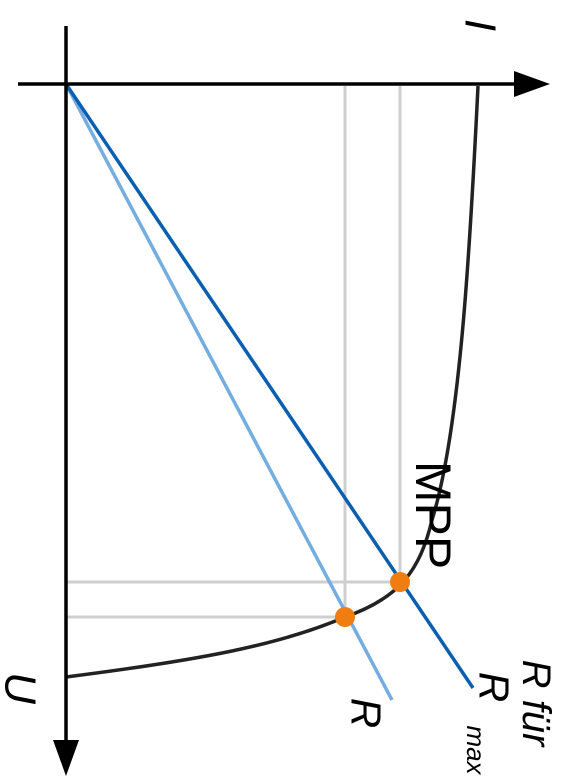  What do you see at coordinates (433, 515) in the screenshot?
I see `mpp-label: MPP` at bounding box center [433, 515].